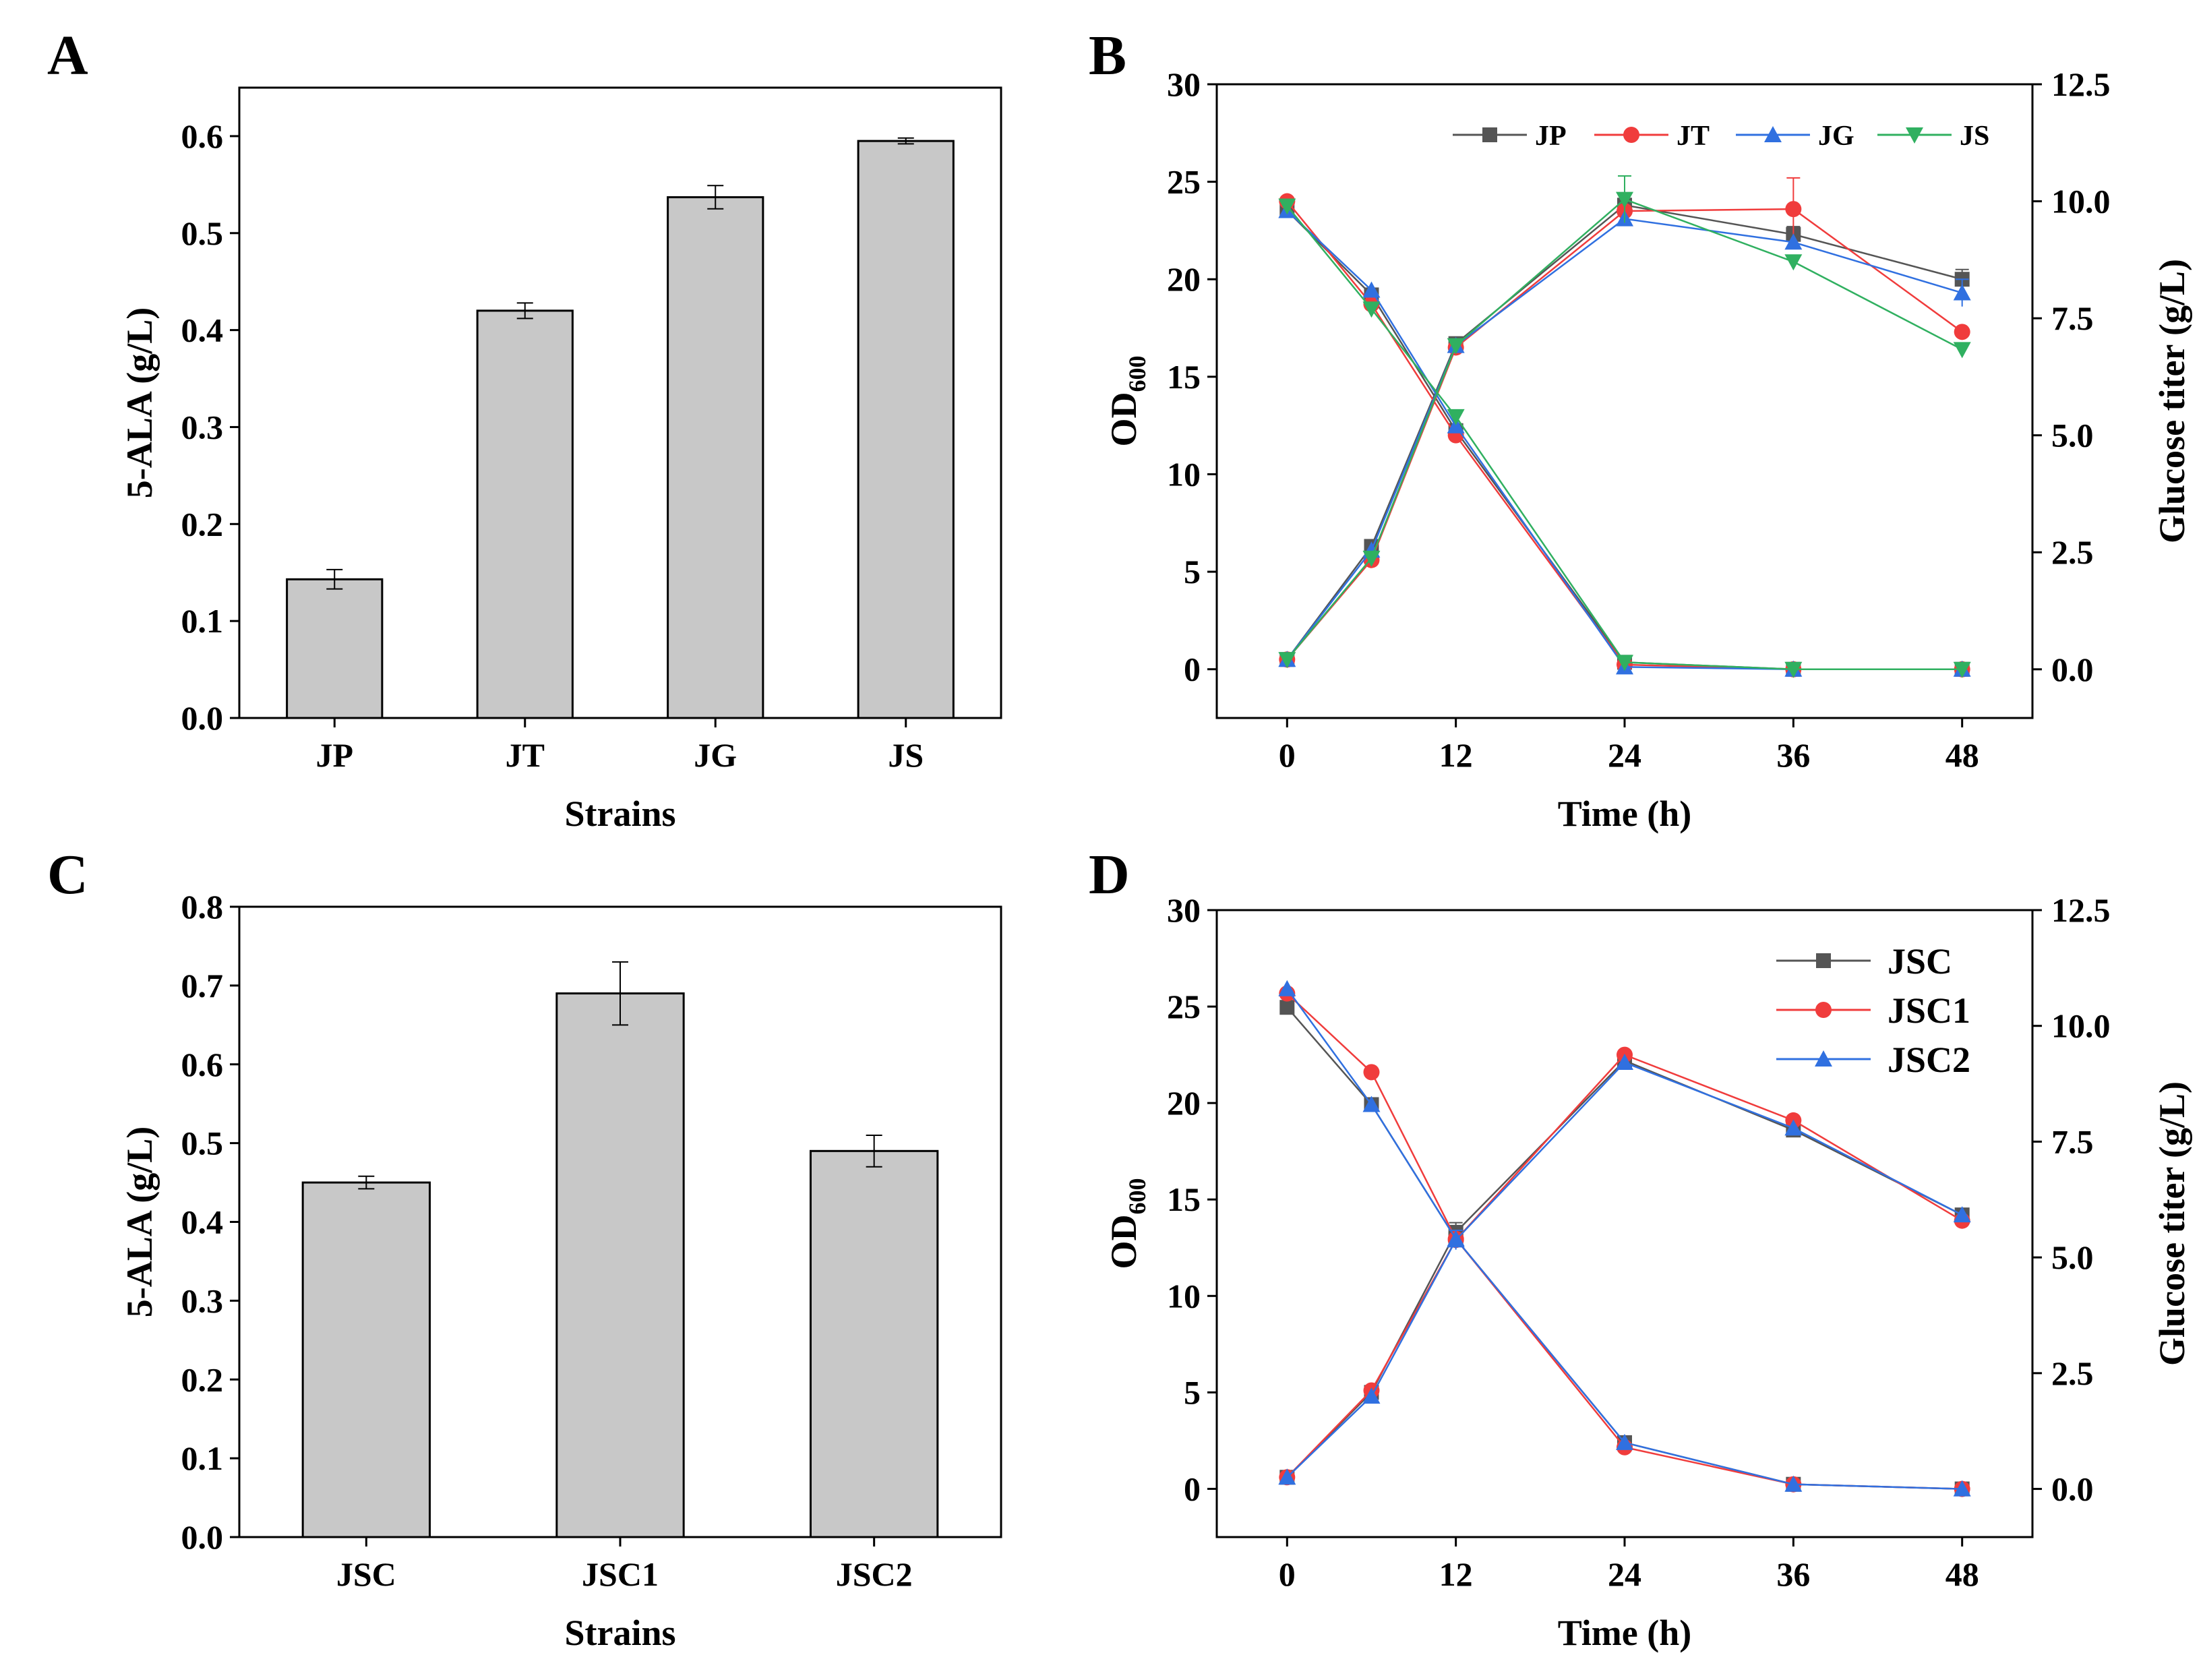  What do you see at coordinates (1693, 136) in the screenshot?
I see `legend-label: JT` at bounding box center [1693, 136].